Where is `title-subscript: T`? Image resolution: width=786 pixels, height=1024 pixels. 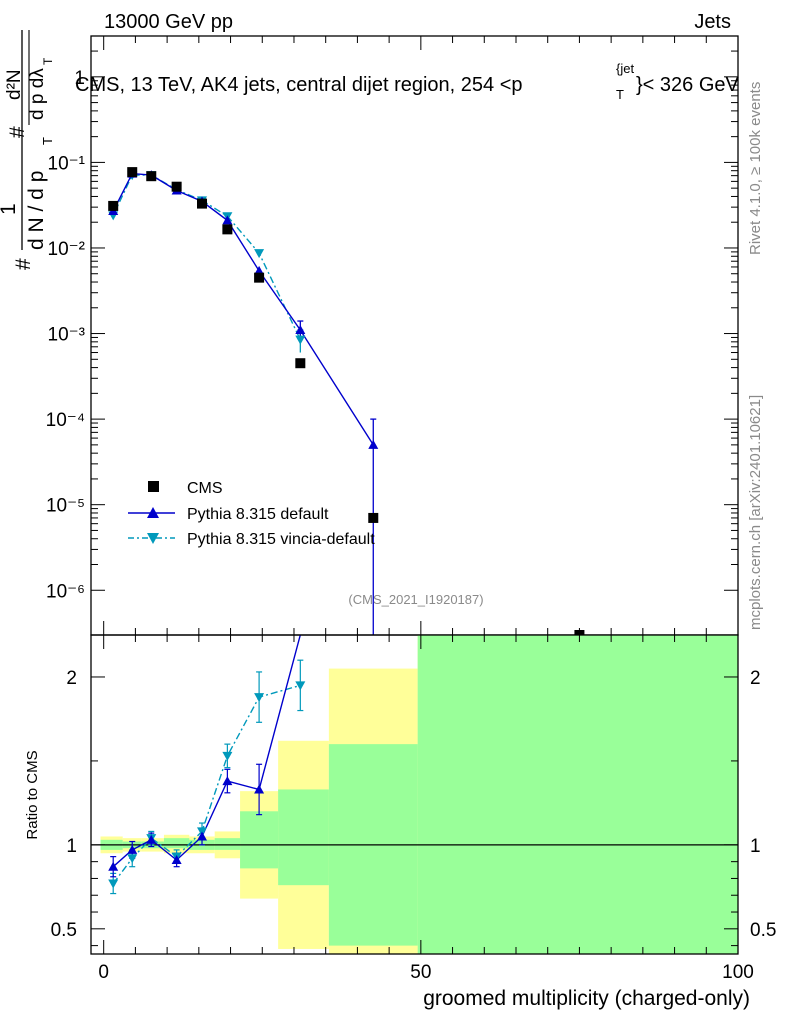 title-subscript: T is located at coordinates (620, 94).